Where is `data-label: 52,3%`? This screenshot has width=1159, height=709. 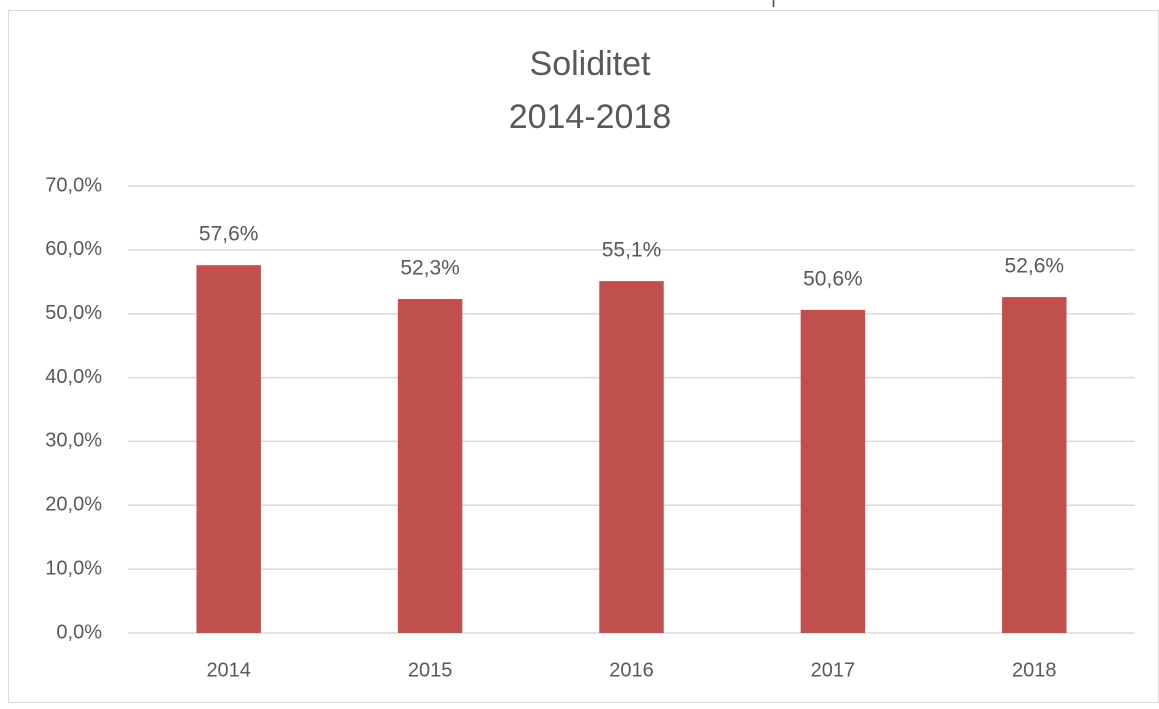
data-label: 52,3% is located at coordinates (430, 268).